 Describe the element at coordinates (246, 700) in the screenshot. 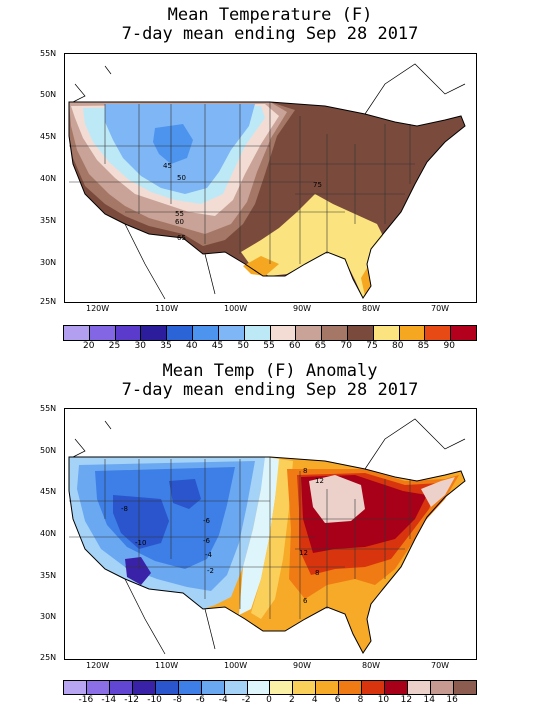

I see `anomaly-colorbar-label: -2` at that location.